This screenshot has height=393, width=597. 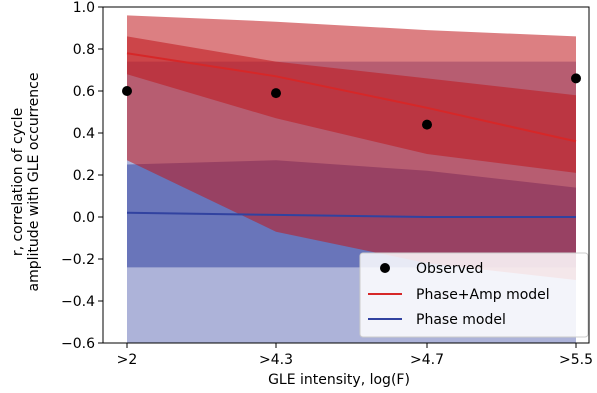 I want to click on phase-model-line, so click(x=351, y=214).